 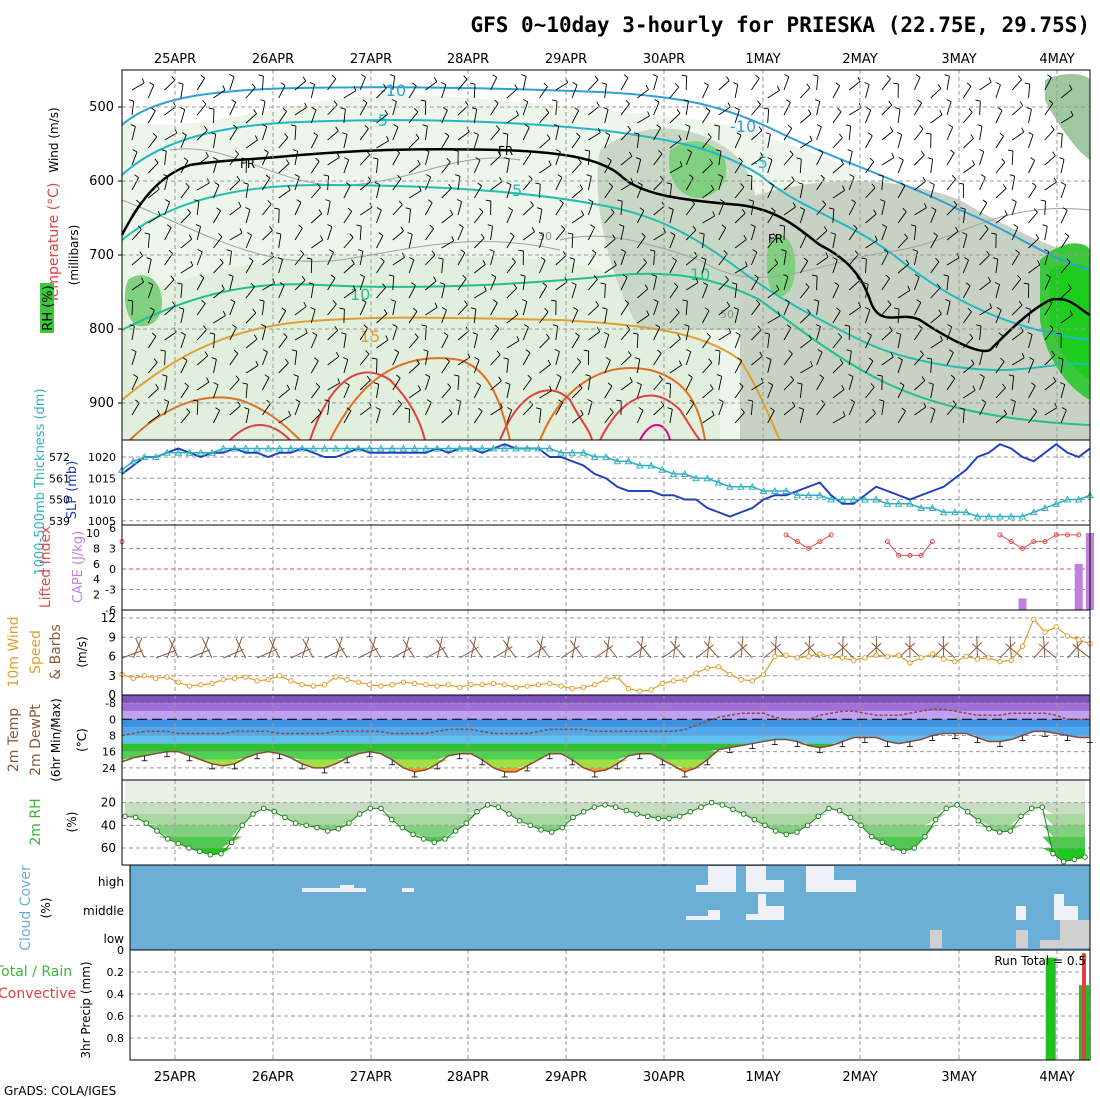 What do you see at coordinates (114, 939) in the screenshot?
I see `cloud-level-low: low` at bounding box center [114, 939].